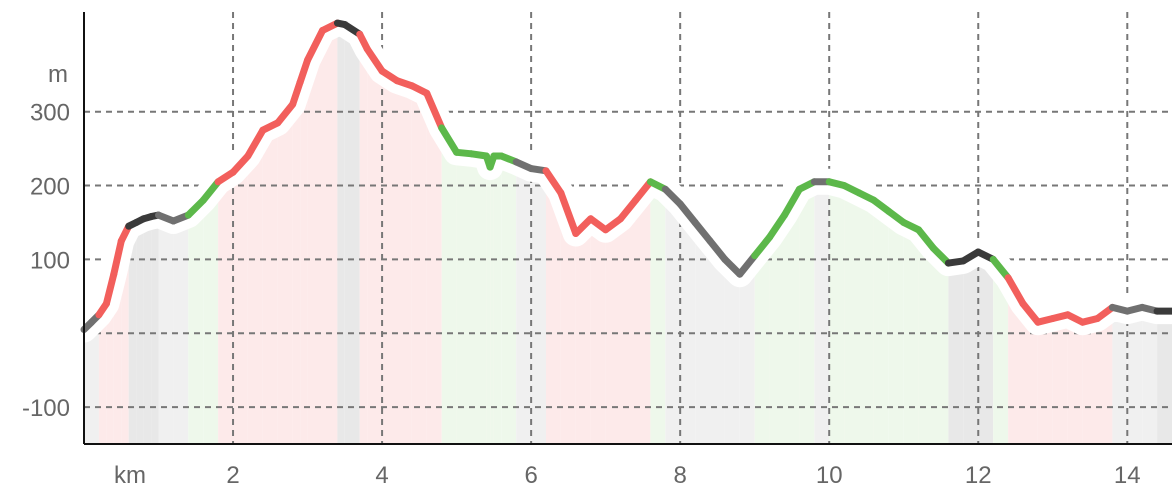 The image size is (1172, 487). What do you see at coordinates (232, 474) in the screenshot?
I see `x-tick-label: 2` at bounding box center [232, 474].